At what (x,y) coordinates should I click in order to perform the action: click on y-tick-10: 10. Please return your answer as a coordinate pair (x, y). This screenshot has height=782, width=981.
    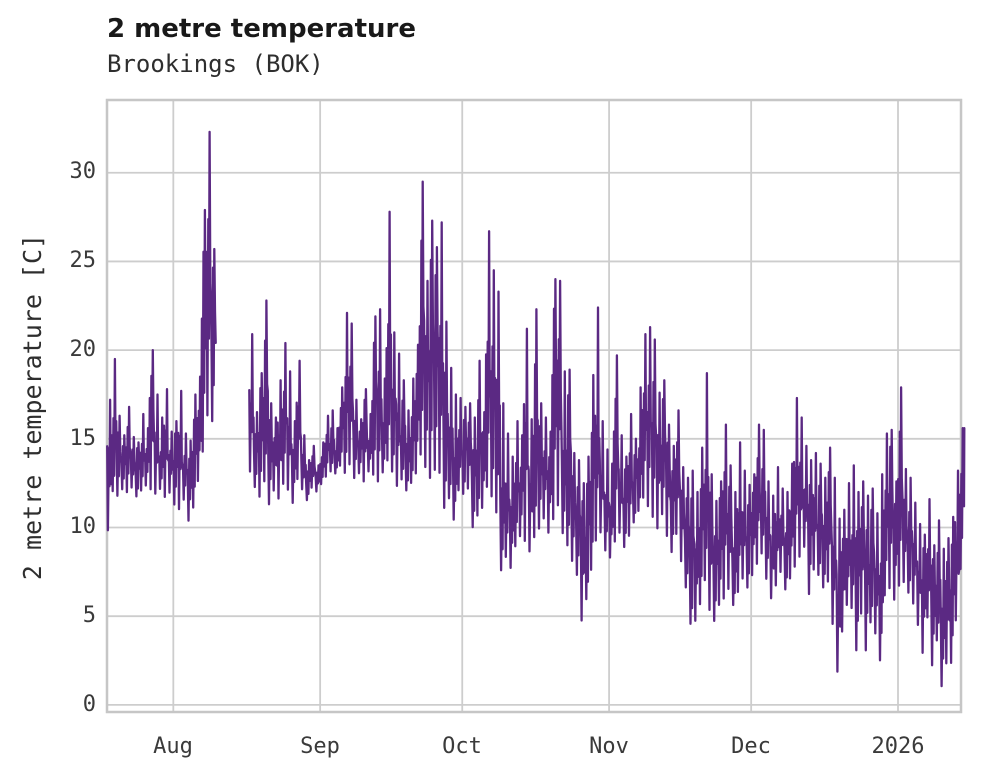
    Looking at the image, I should click on (83, 526).